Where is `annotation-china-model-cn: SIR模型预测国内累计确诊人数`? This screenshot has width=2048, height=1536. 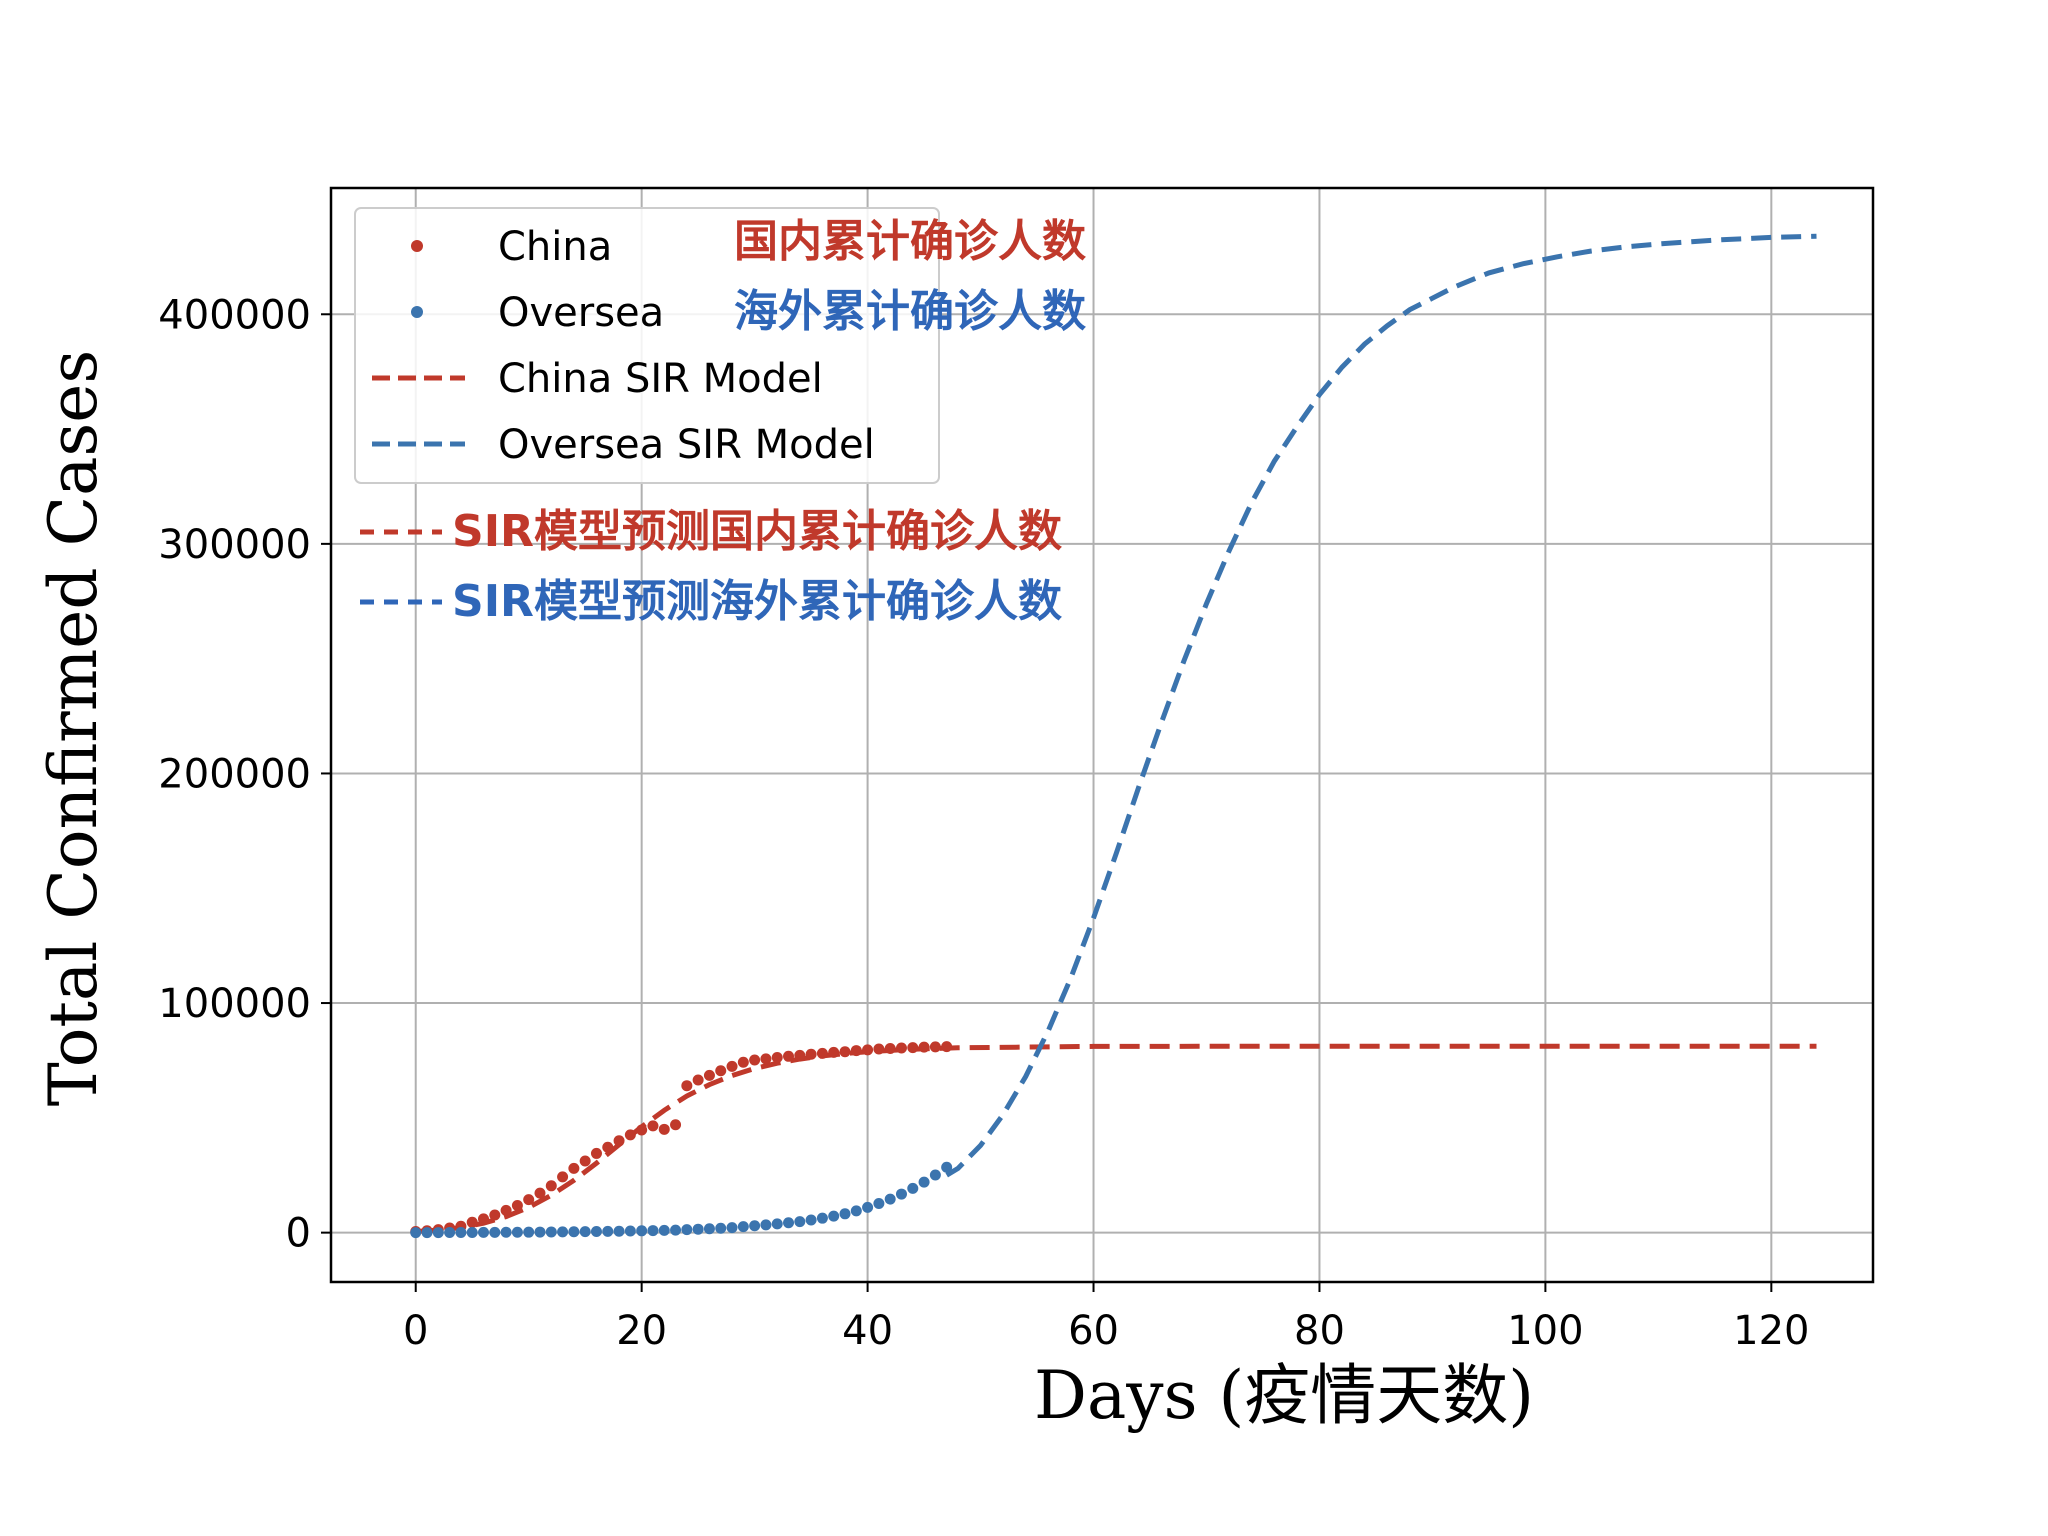 annotation-china-model-cn: SIR模型预测国内累计确诊人数 is located at coordinates (757, 531).